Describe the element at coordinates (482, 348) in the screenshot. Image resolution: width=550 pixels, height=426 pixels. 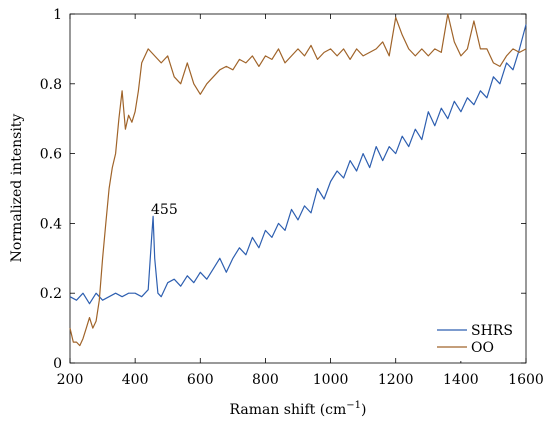
I see `legend-label-oo: OO` at that location.